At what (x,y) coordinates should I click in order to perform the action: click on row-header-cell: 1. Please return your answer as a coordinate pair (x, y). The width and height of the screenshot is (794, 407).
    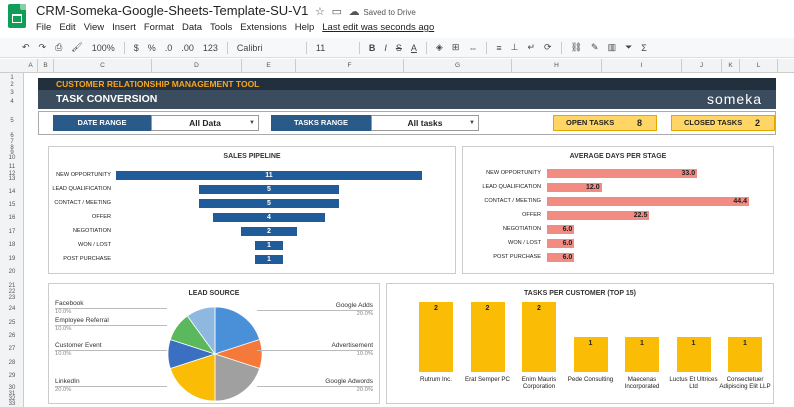
    Looking at the image, I should click on (12, 78).